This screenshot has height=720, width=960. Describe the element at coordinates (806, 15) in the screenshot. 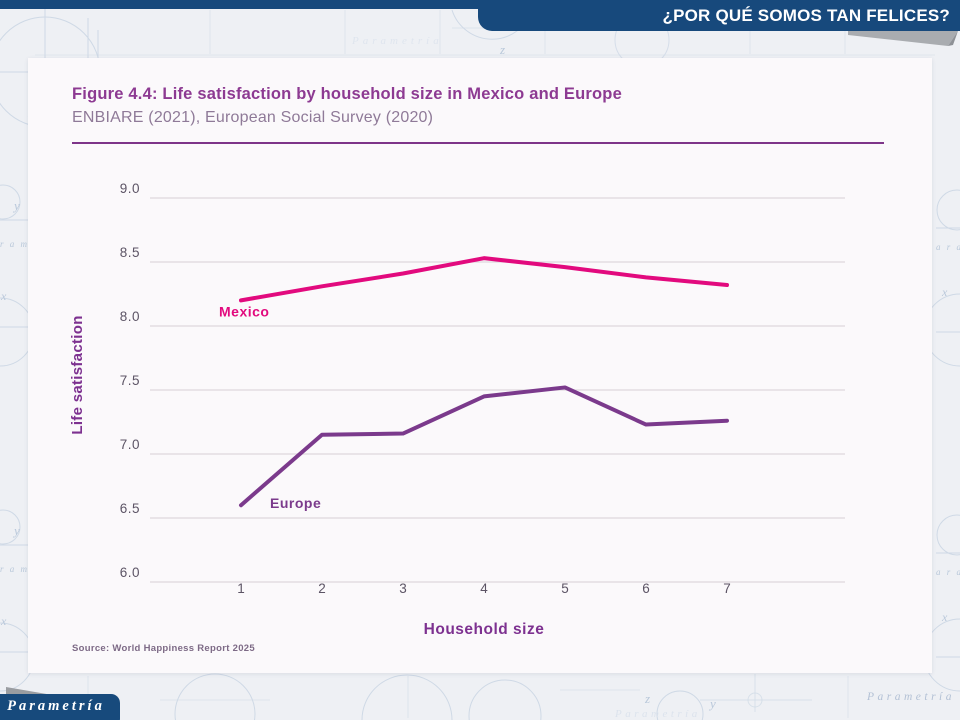

I see `header-title: ¿POR QUÉ SOMOS TAN FELICES?` at that location.